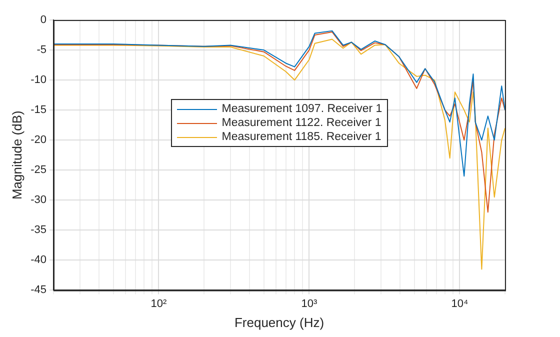  What do you see at coordinates (43, 20) in the screenshot?
I see `y-tick-label: 0` at bounding box center [43, 20].